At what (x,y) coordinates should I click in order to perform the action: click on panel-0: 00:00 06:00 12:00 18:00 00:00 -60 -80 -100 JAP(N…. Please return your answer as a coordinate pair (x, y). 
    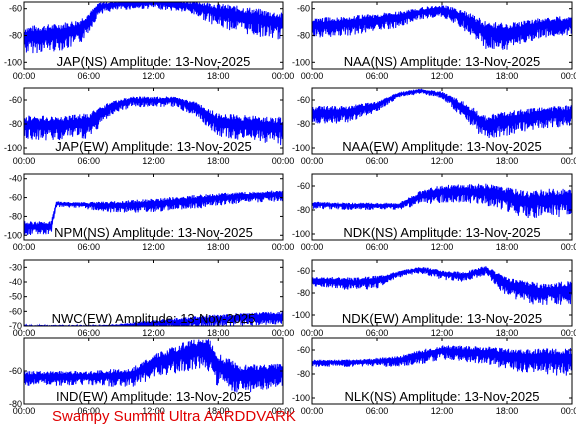
    Looking at the image, I should click on (149, 41).